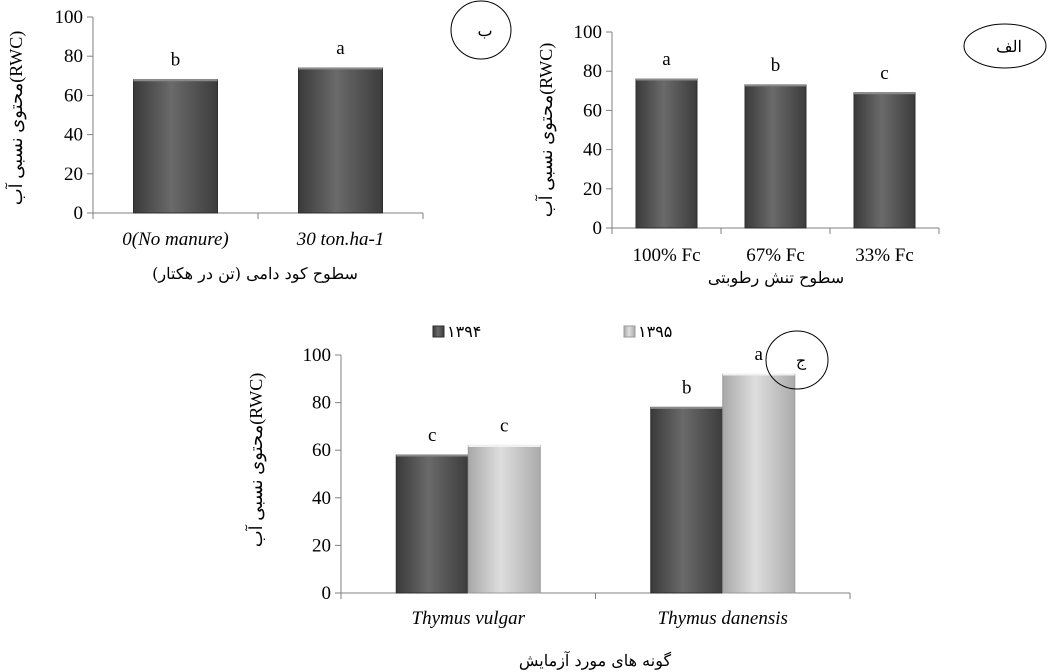 Image resolution: width=1056 pixels, height=672 pixels. What do you see at coordinates (884, 255) in the screenshot?
I see `x-category-label: 33% Fc` at bounding box center [884, 255].